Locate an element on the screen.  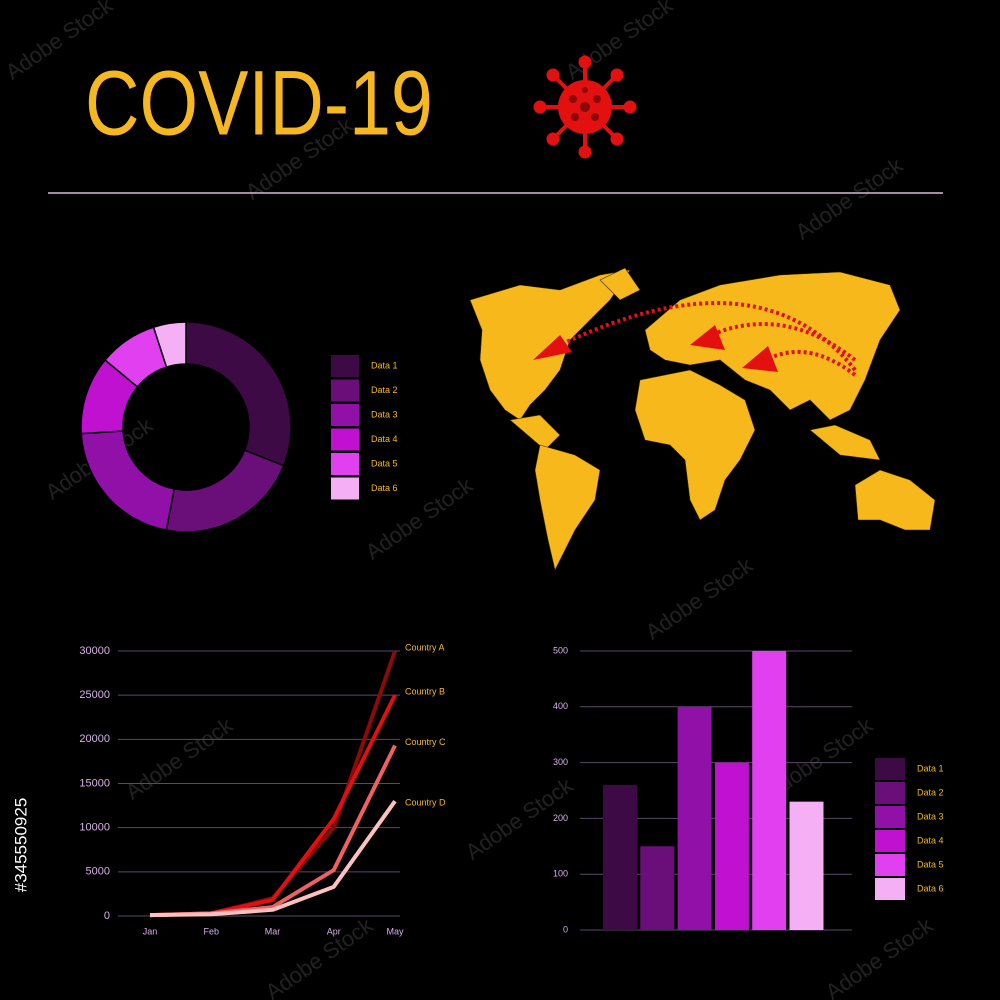
series-label: Country A is located at coordinates (425, 647).